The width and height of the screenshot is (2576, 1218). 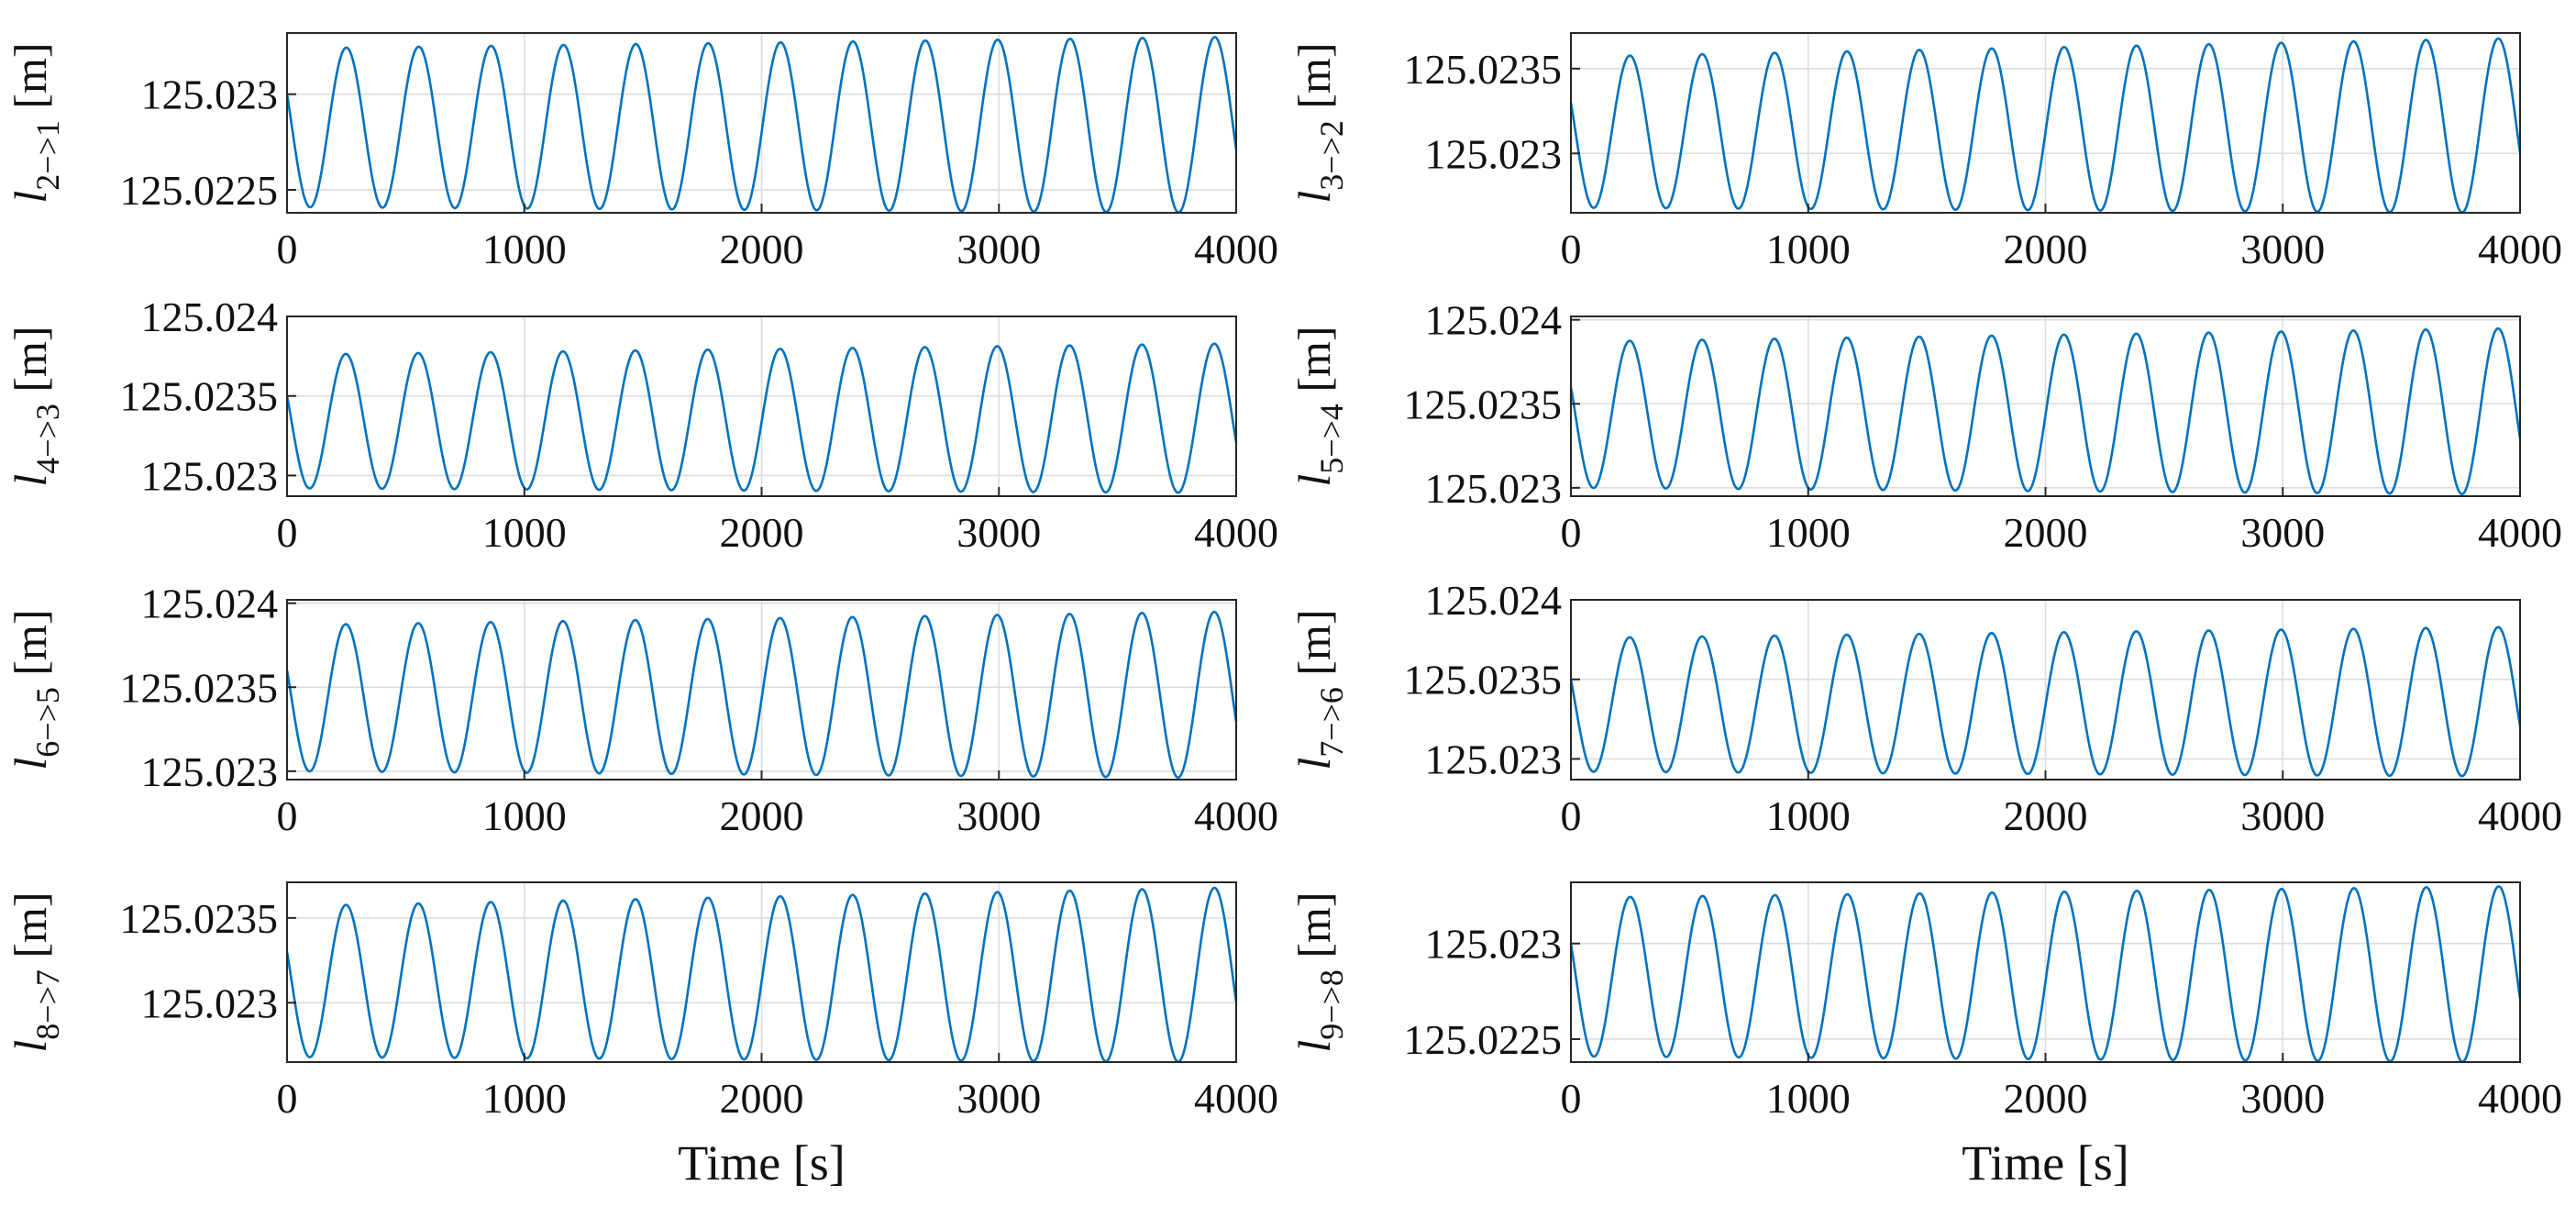 What do you see at coordinates (47, 1004) in the screenshot?
I see `y-label-subscript: 8−>7` at bounding box center [47, 1004].